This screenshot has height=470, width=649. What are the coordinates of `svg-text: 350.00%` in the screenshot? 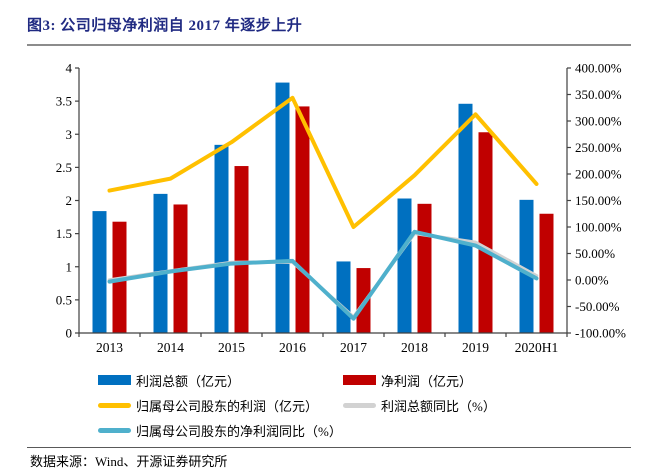 It's located at (598, 94).